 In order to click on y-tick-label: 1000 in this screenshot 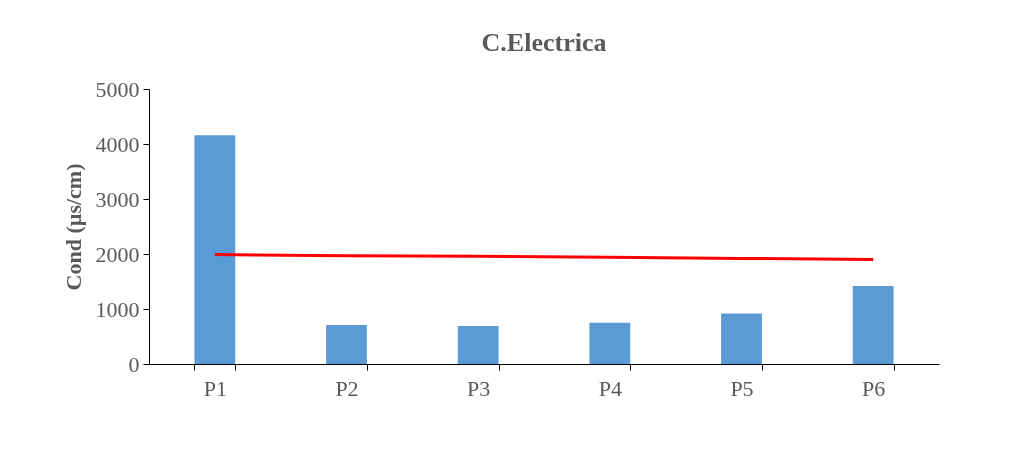, I will do `click(117, 309)`.